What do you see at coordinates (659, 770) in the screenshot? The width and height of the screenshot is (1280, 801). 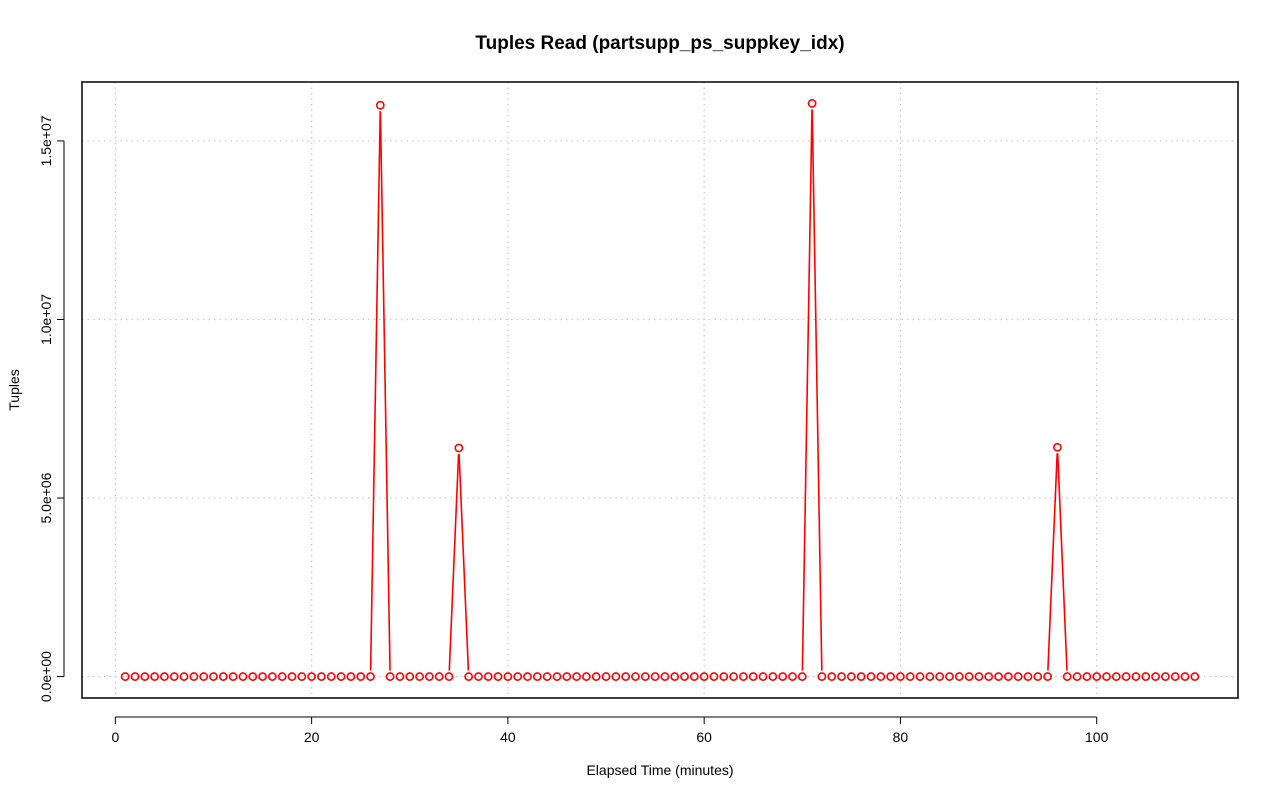 I see `x-axis-label: Elapsed Time (minutes)` at bounding box center [659, 770].